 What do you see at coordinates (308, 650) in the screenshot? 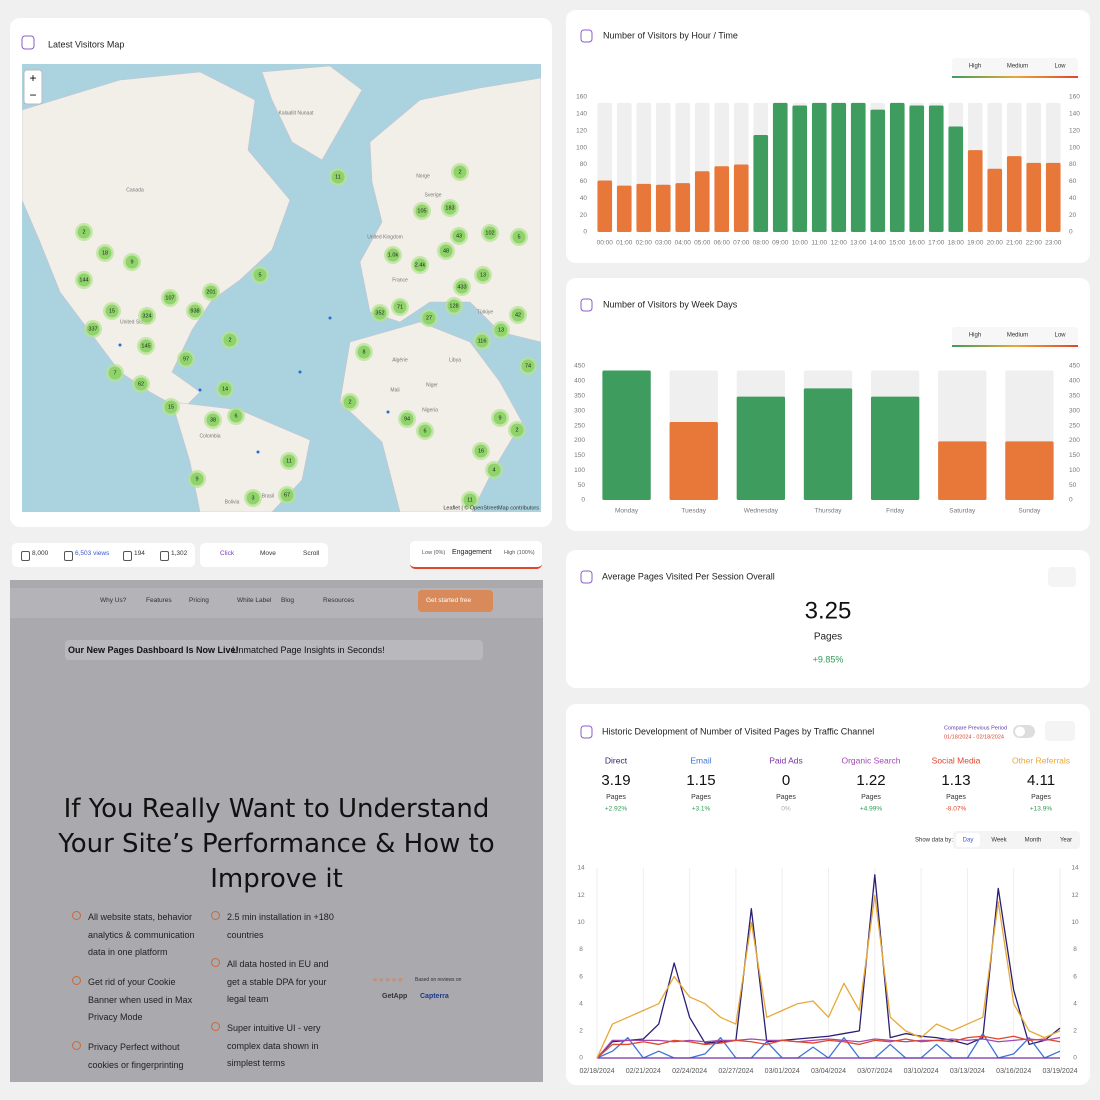
I see `banner-text: Unmatched Page Insights in Seconds!` at bounding box center [308, 650].